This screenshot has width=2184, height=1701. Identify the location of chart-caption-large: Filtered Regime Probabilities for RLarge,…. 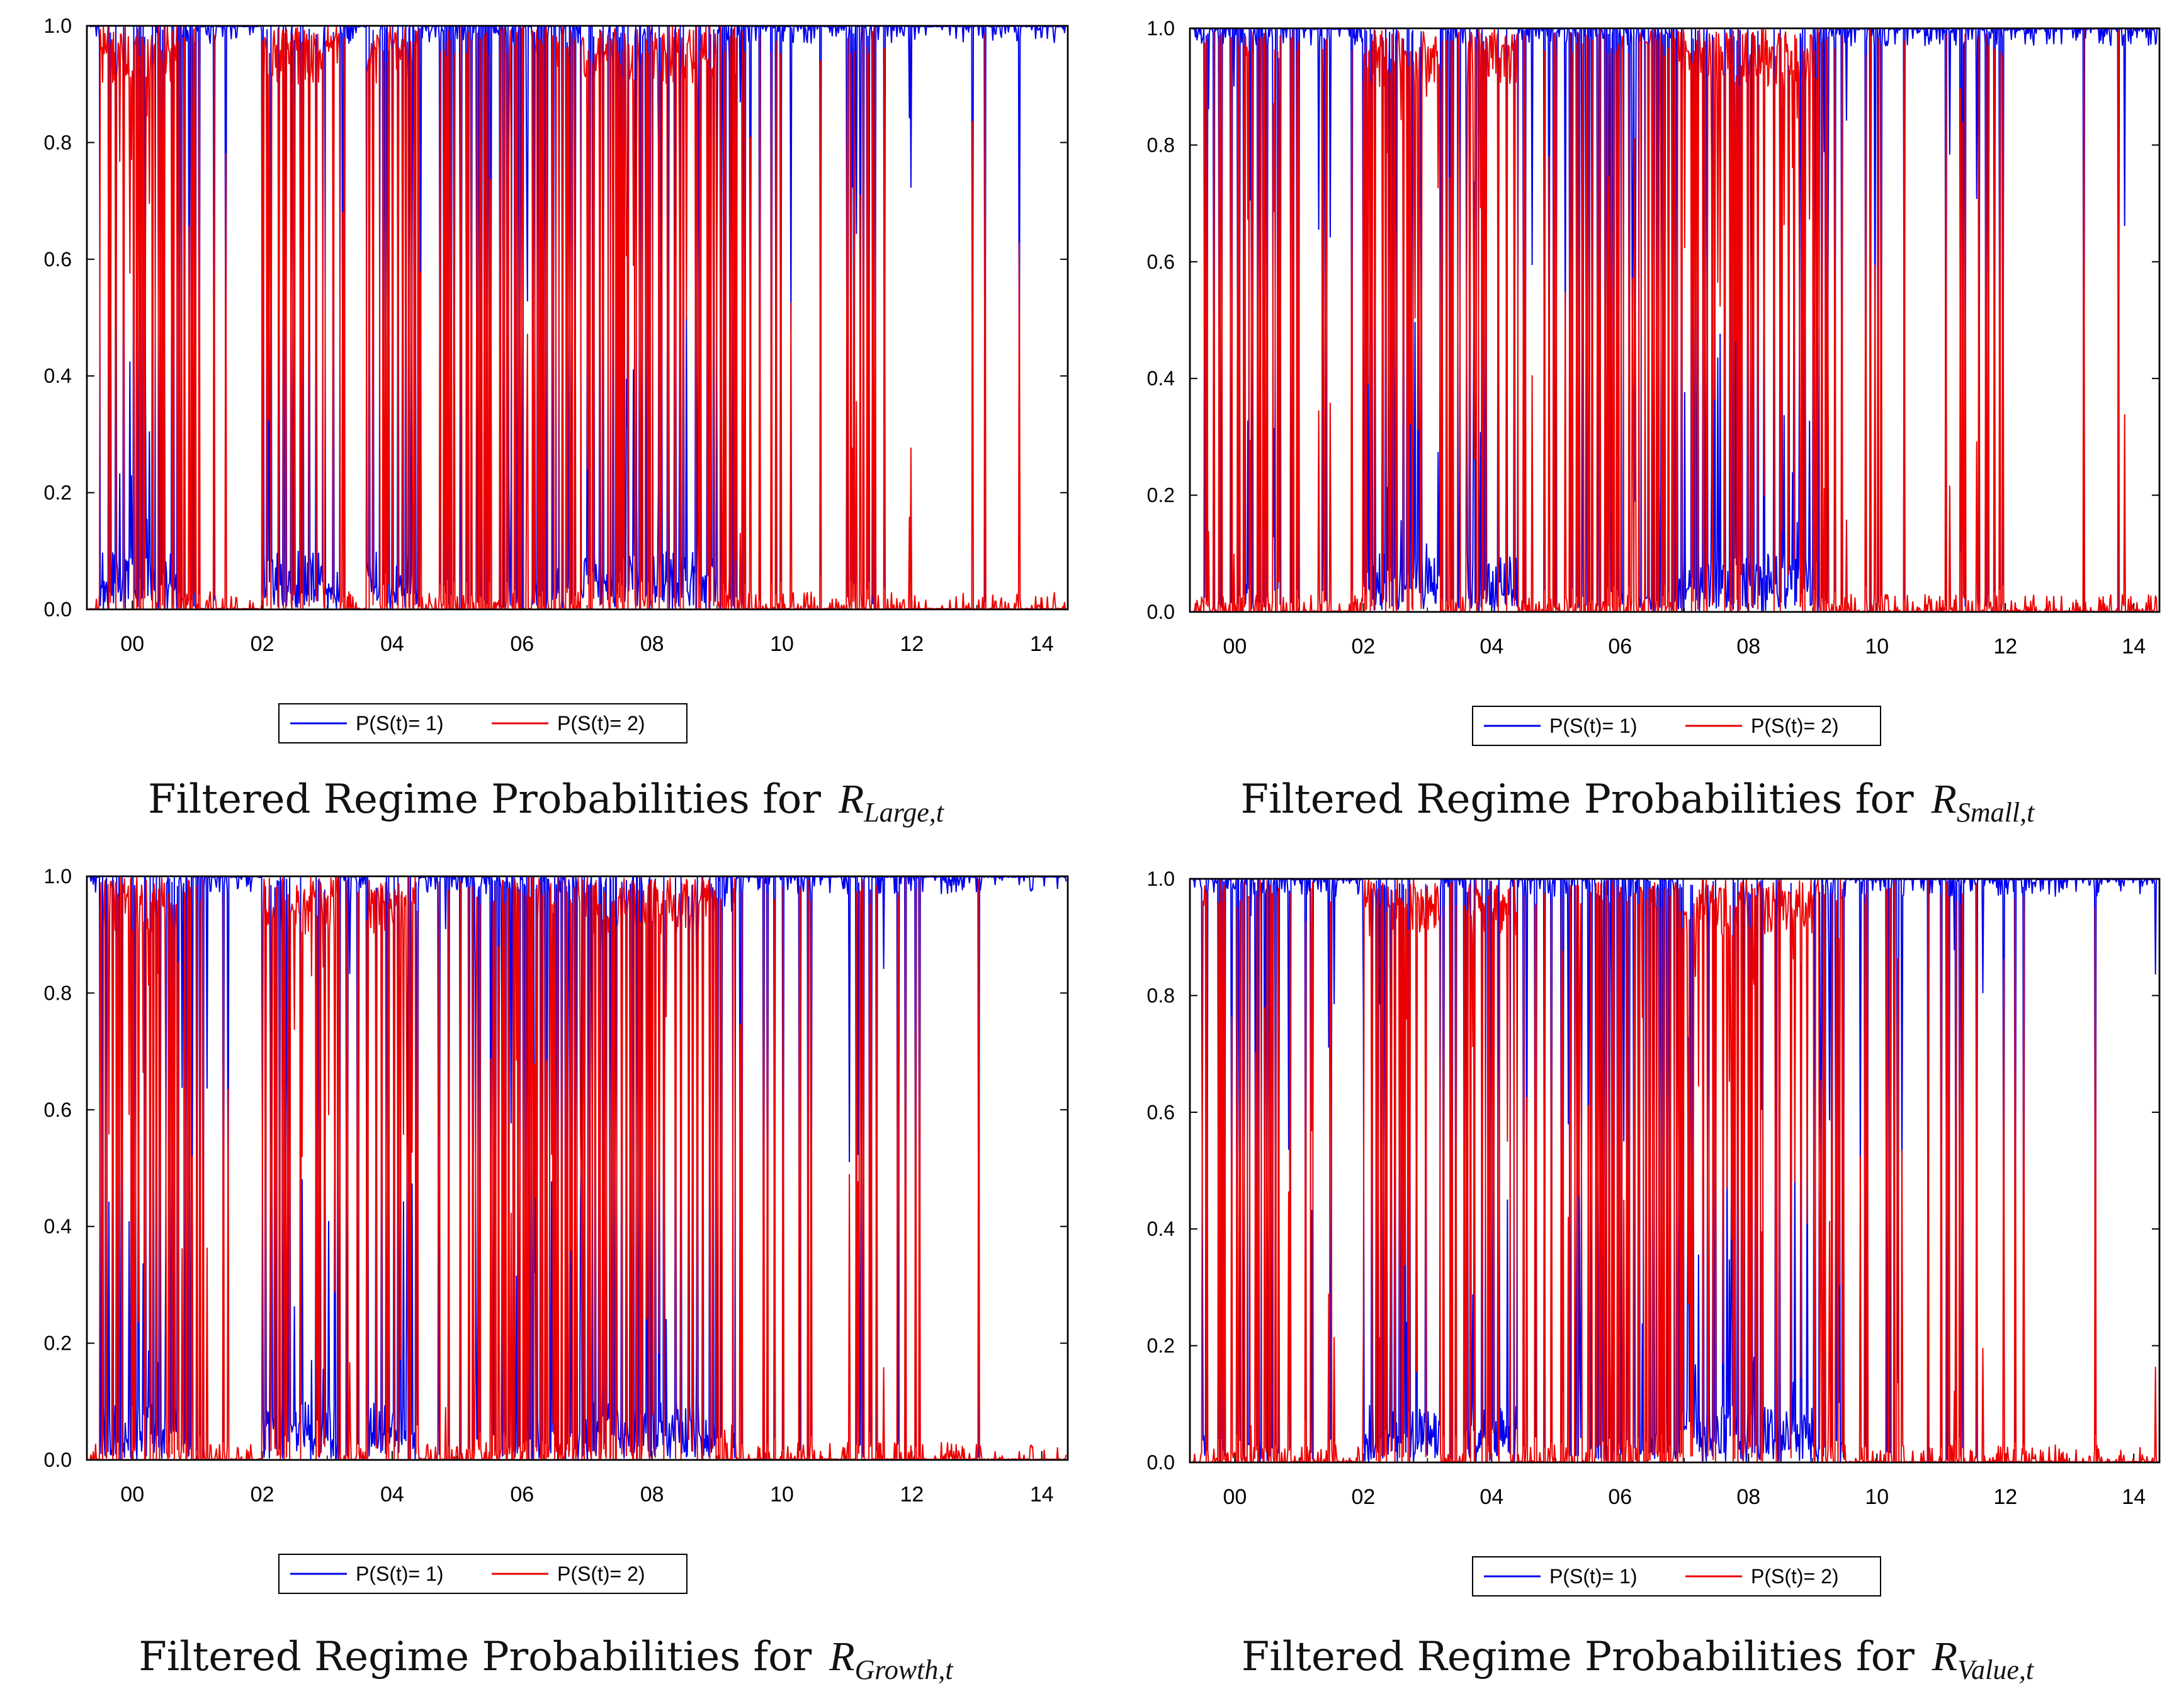
(546, 802).